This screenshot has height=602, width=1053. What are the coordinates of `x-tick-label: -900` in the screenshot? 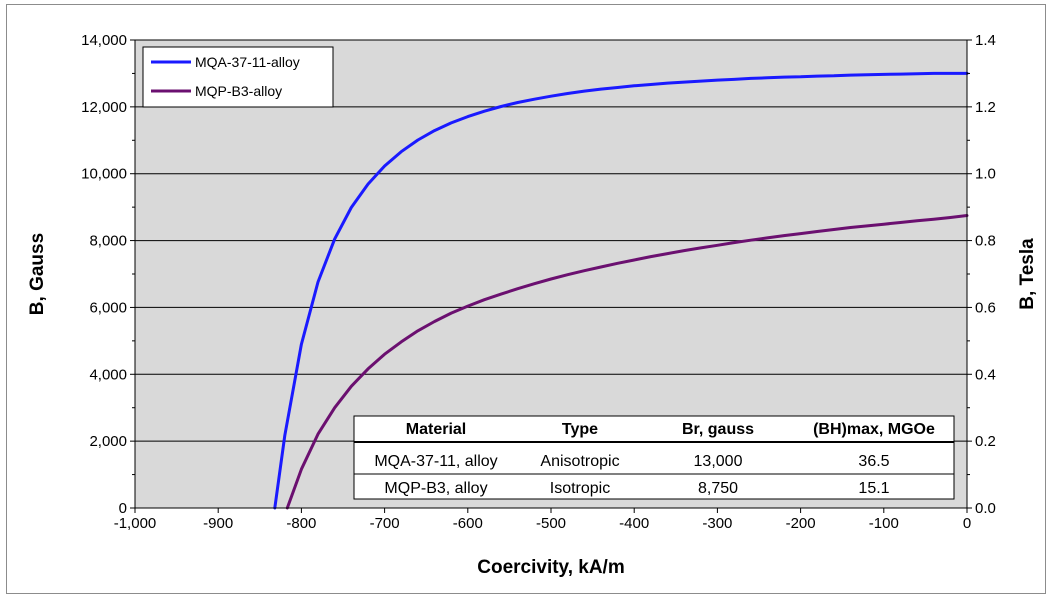 It's located at (218, 523).